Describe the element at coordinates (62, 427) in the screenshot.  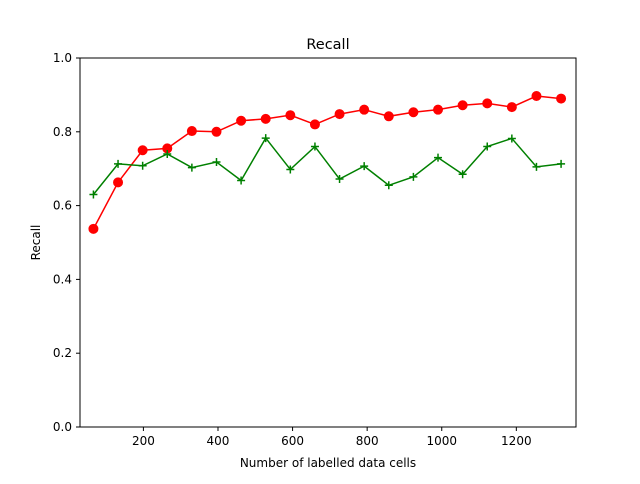
I see `y-tick-label: 0.0` at that location.